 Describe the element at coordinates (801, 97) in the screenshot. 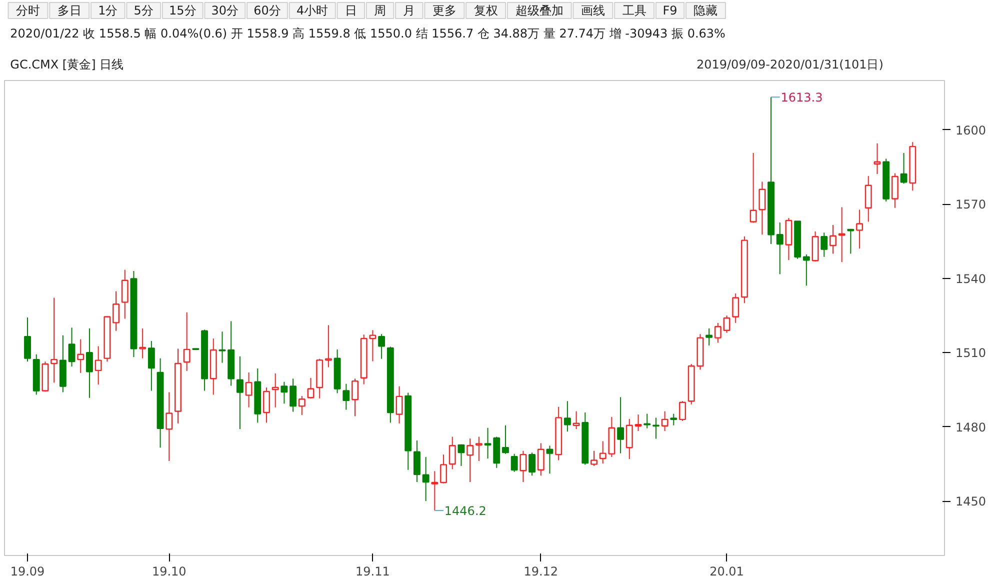

I see `annotation: 1613.3` at that location.